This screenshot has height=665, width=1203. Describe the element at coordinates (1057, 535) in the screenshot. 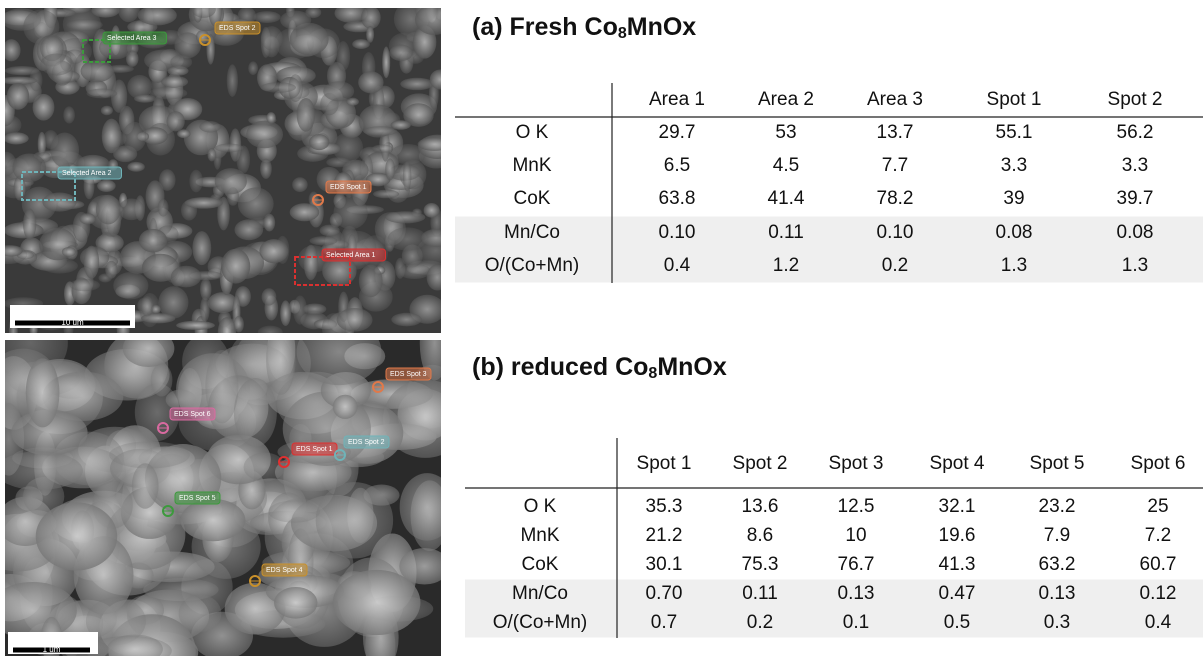

I see `table-cell: 7.9` at that location.